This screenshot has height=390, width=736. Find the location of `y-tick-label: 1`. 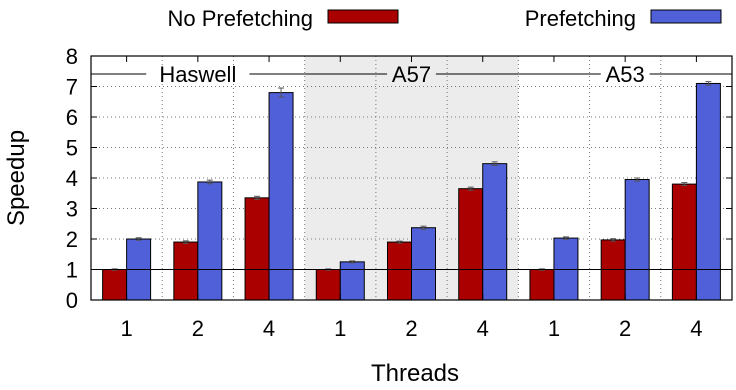

y-tick-label: 1 is located at coordinates (72, 270).